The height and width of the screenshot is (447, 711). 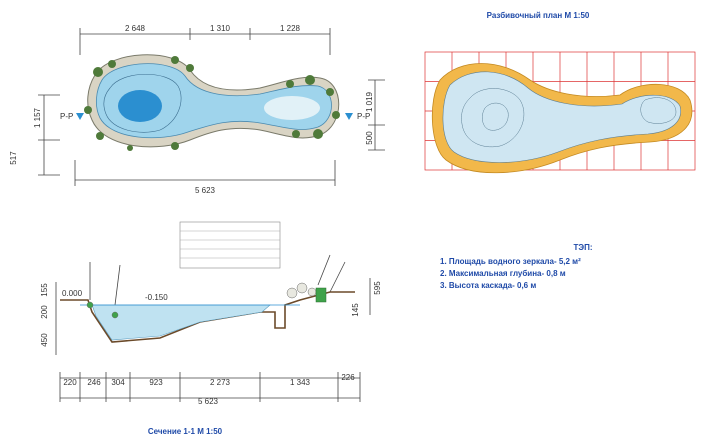 I want to click on plan-section-mark-right: P-P, so click(x=363, y=116).